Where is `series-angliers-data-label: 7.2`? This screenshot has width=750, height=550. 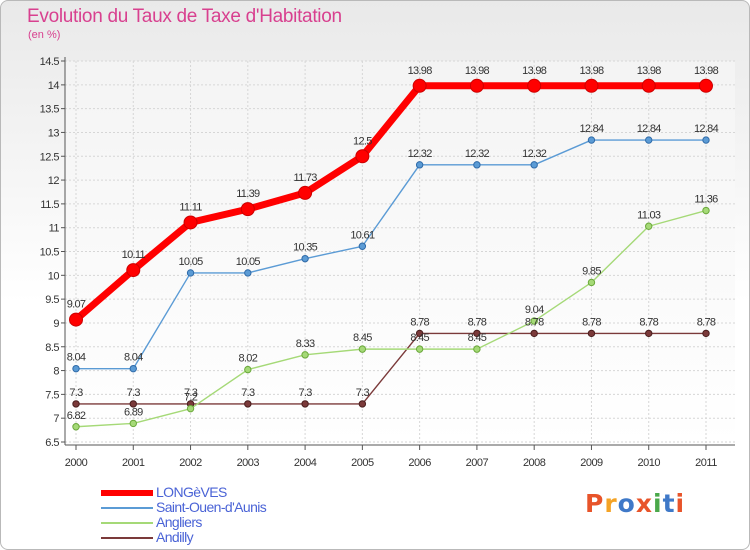 series-angliers-data-label: 7.2 is located at coordinates (191, 398).